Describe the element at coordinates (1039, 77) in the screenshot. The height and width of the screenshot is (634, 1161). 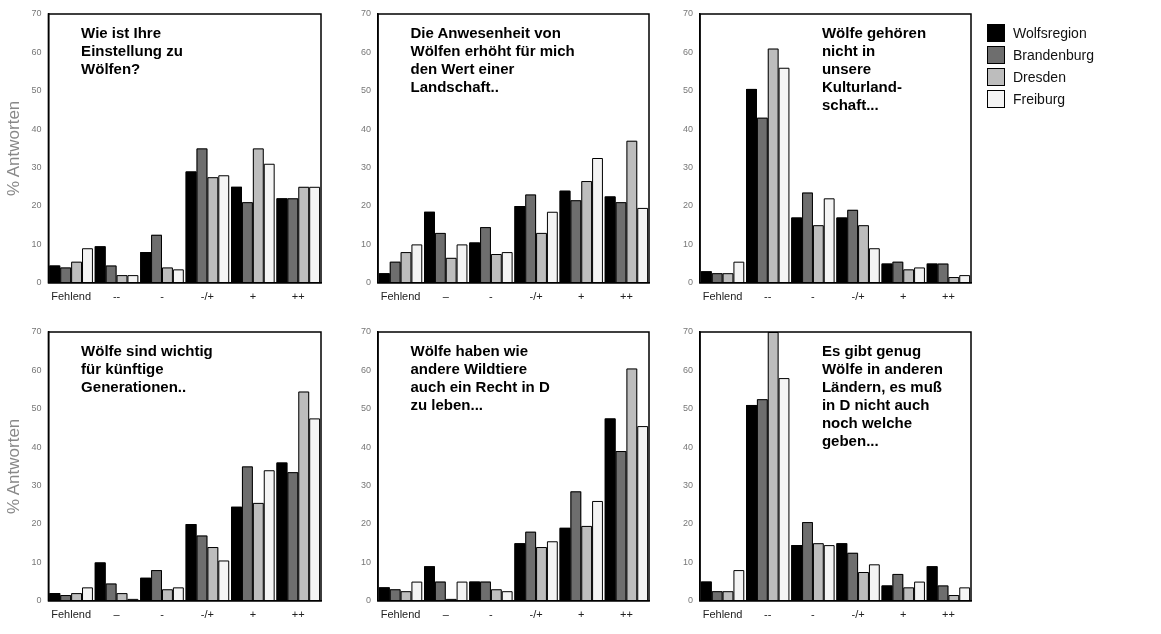
I see `legend-label: Dresden` at that location.